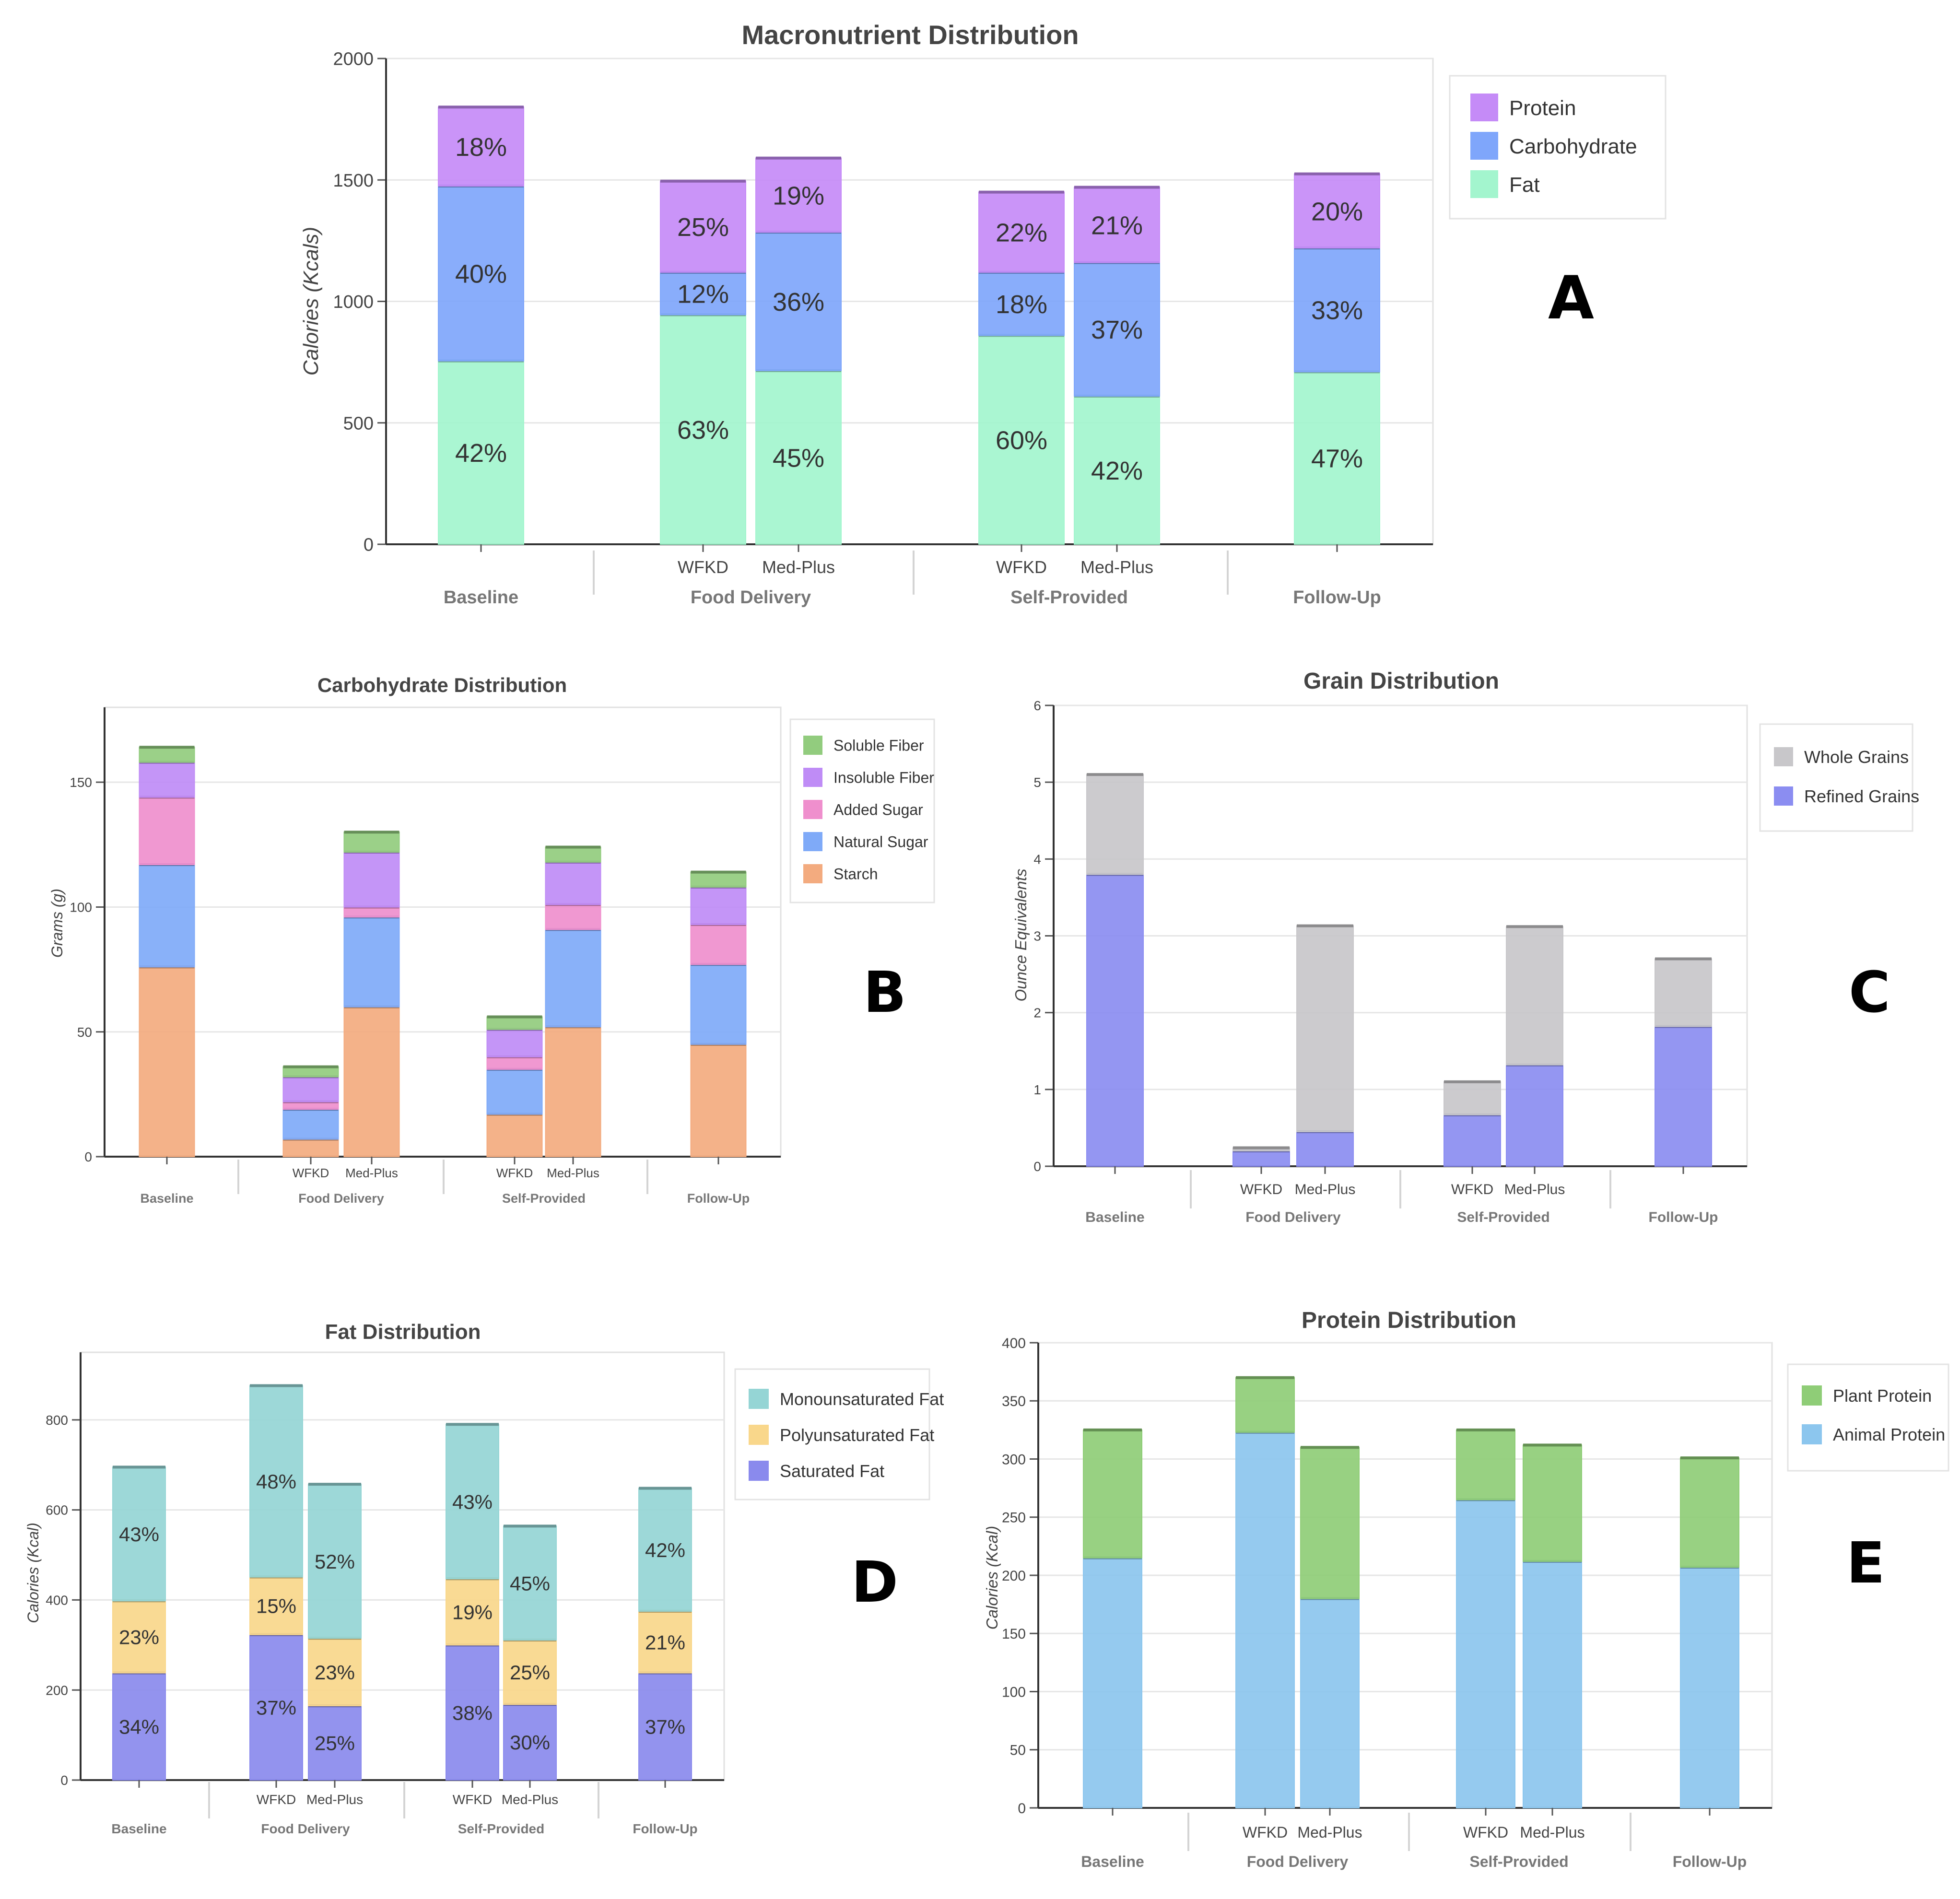 The image size is (1960, 1899). Describe the element at coordinates (1337, 598) in the screenshot. I see `group-label-a-3: Follow-Up` at that location.